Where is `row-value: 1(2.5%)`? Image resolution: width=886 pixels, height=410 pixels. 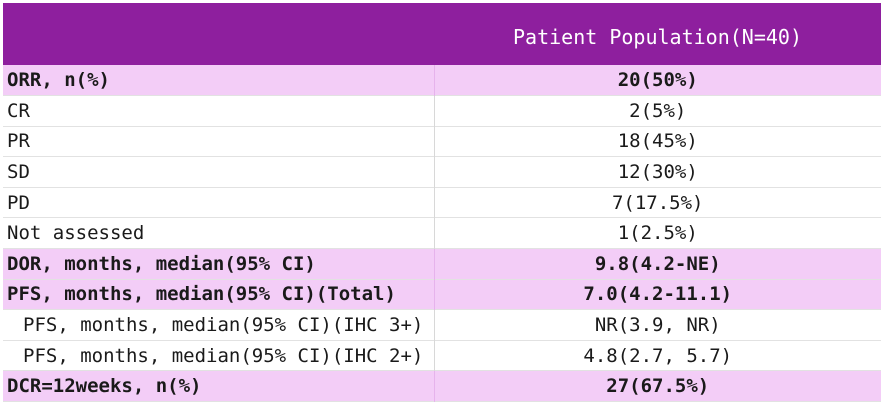
row-value: 1(2.5%) is located at coordinates (657, 233).